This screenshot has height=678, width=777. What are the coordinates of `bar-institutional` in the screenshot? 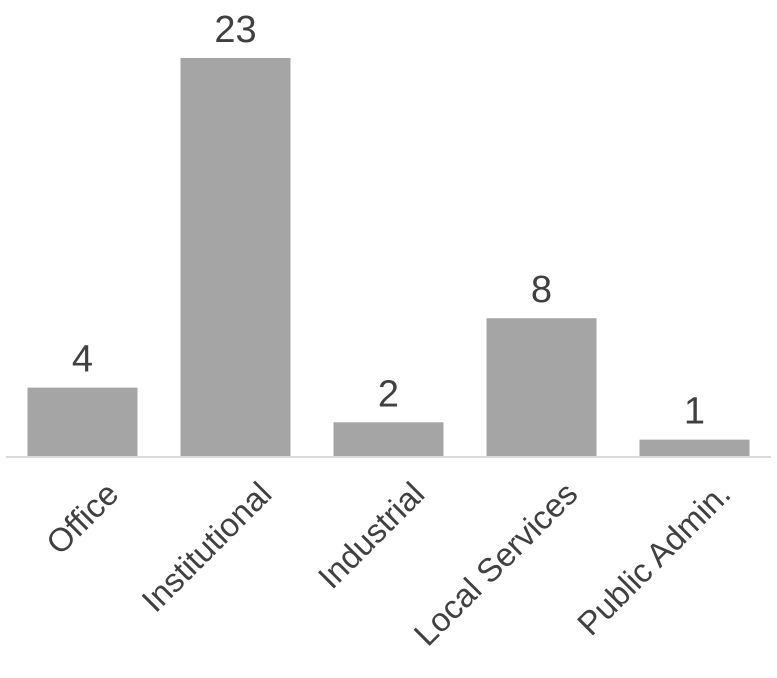 It's located at (235, 257).